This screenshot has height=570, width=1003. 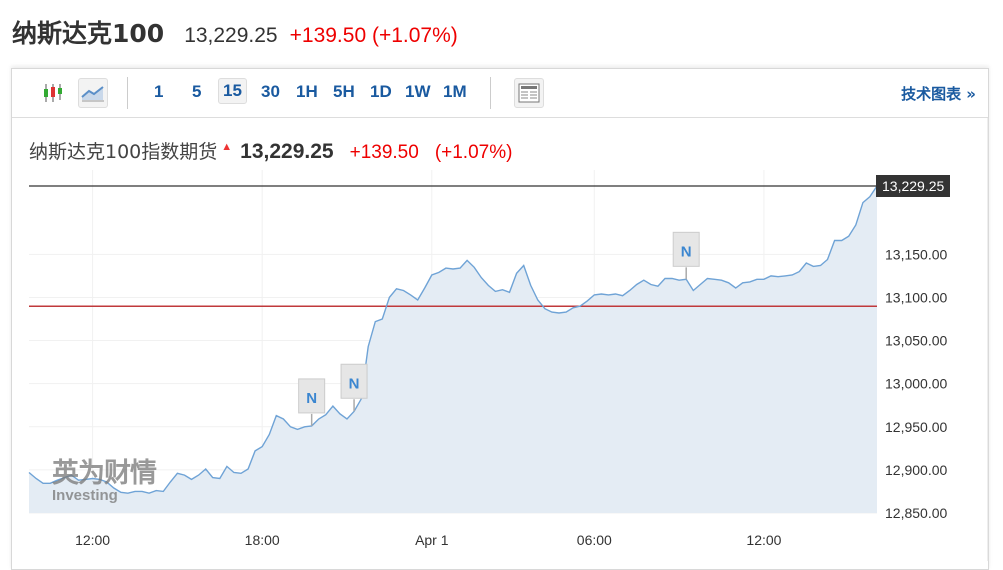 What do you see at coordinates (262, 540) in the screenshot?
I see `x-tick-label: 18:00` at bounding box center [262, 540].